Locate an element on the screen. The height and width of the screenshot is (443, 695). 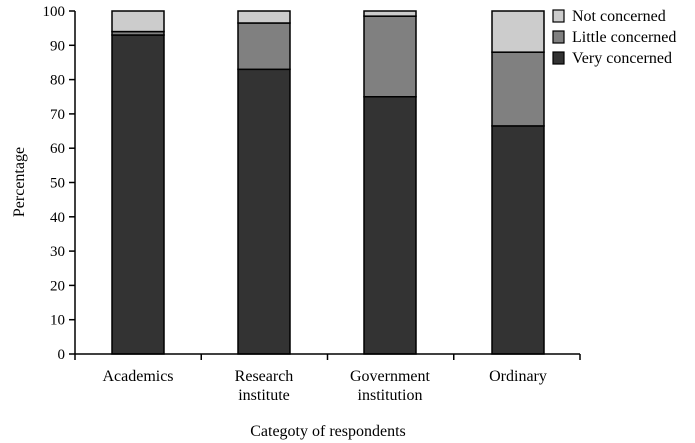
x-category-label-line: Academics is located at coordinates (137, 376).